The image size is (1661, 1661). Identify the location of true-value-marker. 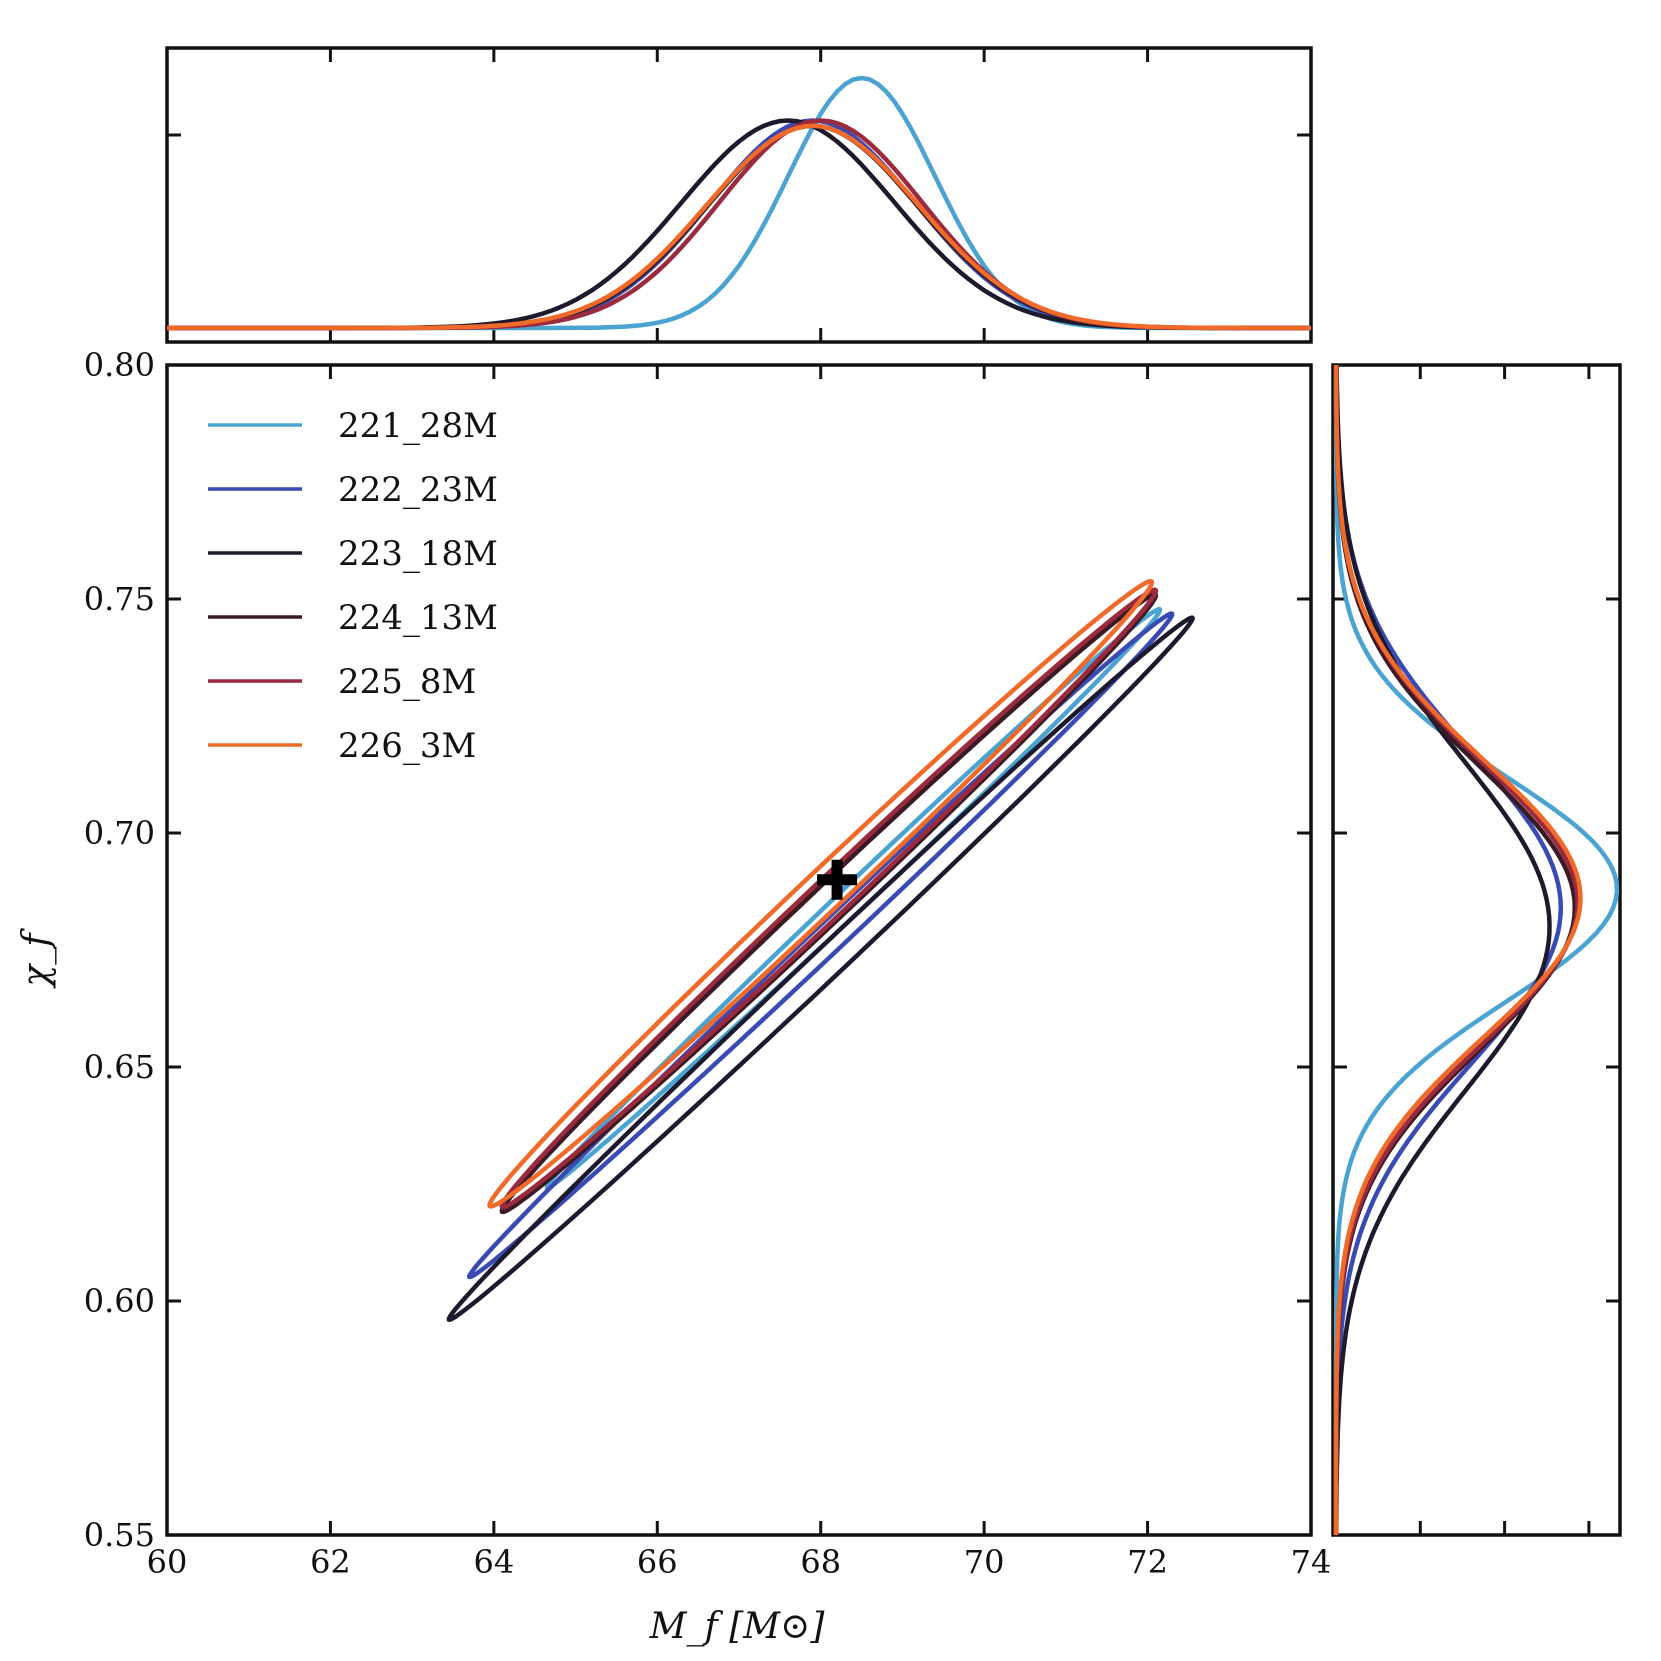
(837, 879).